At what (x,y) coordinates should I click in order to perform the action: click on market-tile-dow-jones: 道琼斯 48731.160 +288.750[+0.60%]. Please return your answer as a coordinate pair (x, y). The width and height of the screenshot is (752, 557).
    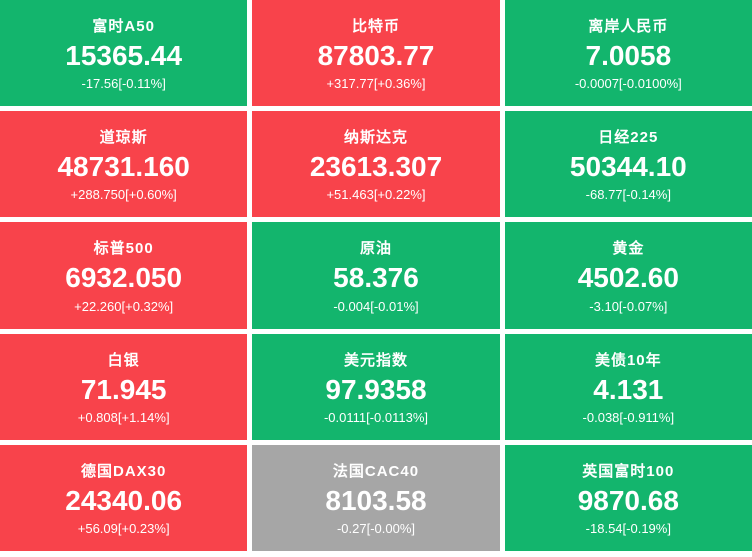
    Looking at the image, I should click on (124, 164).